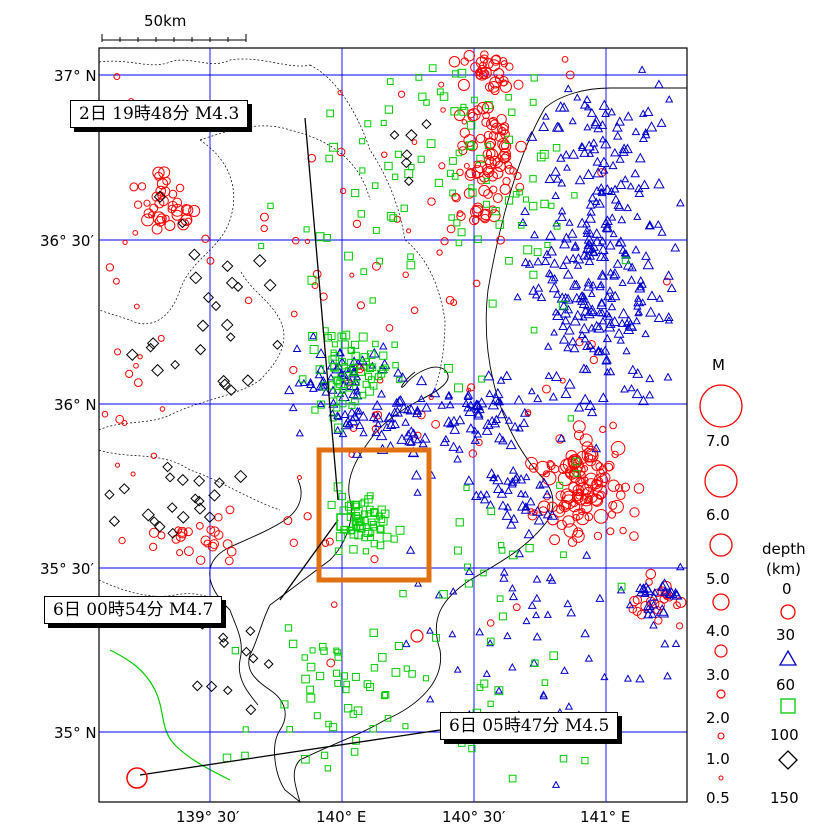  I want to click on legend-mag-4: 4.0, so click(718, 631).